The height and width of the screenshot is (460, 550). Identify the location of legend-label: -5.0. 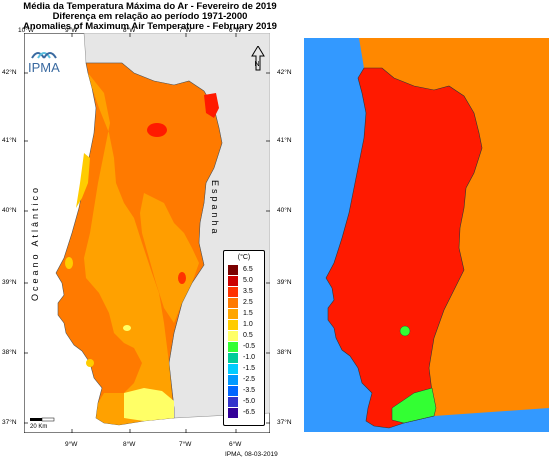
(249, 401).